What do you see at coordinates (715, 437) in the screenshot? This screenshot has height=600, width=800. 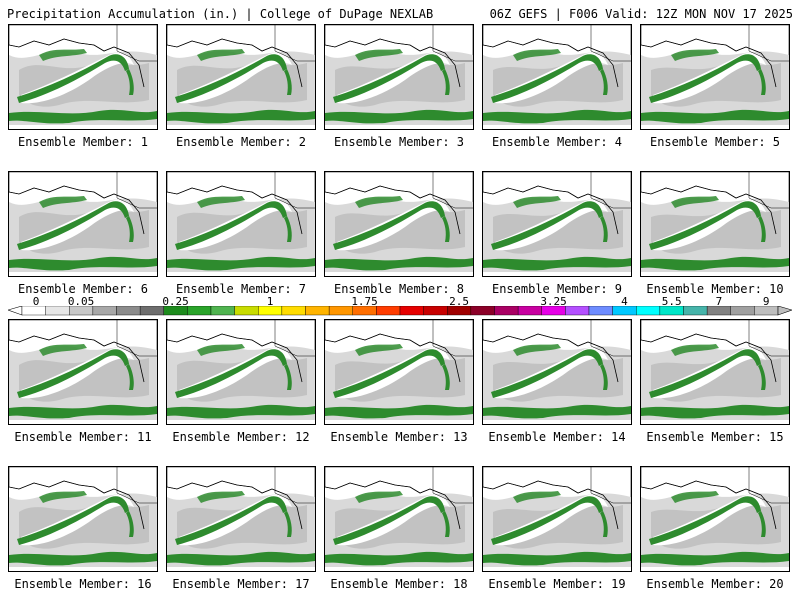 I see `ensemble-member-label: Ensemble Member: 15` at bounding box center [715, 437].